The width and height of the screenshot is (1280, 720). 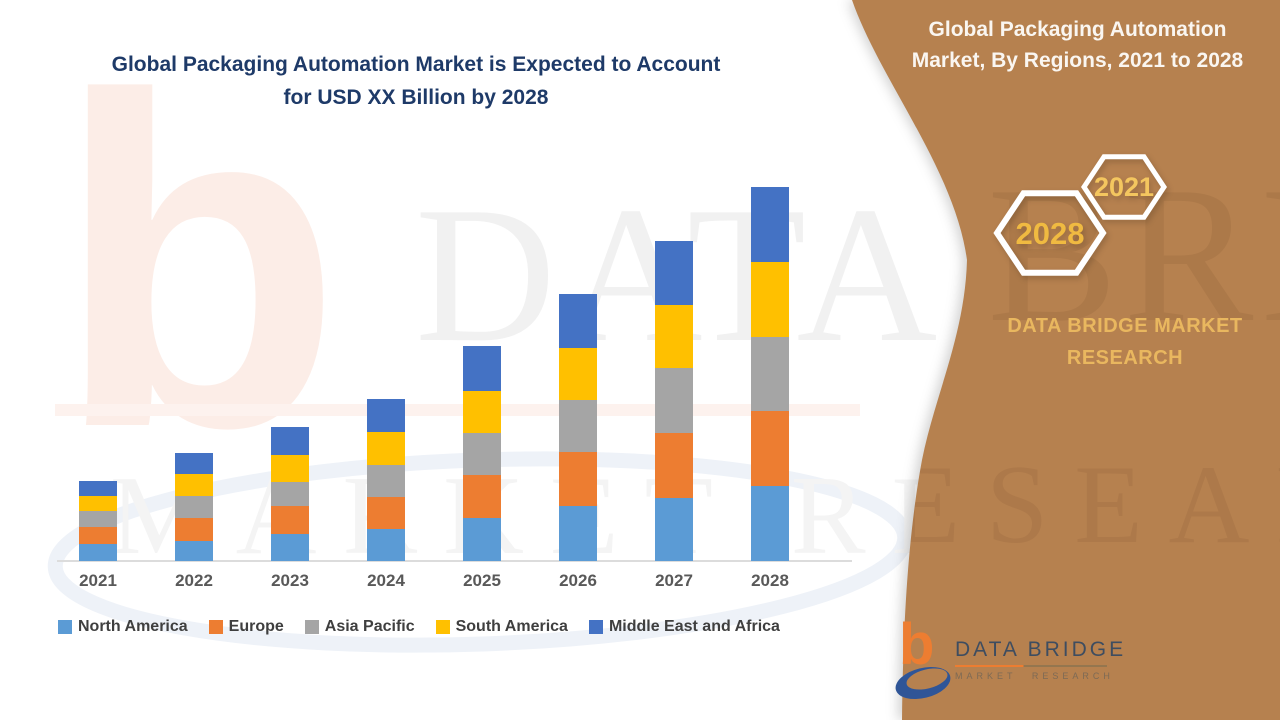 I want to click on panel-brand-line2: RESEARCH, so click(x=1125, y=358).